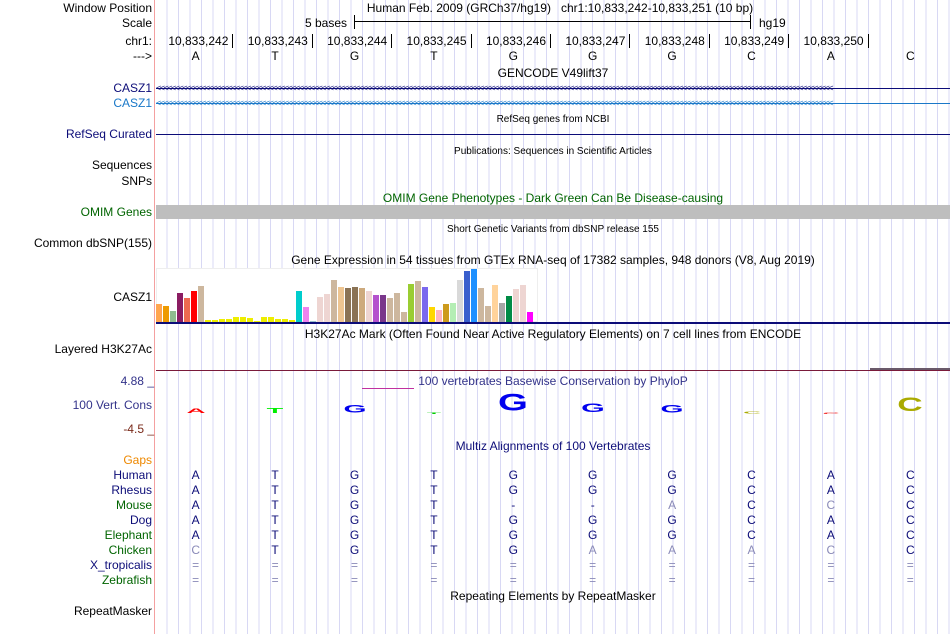 This screenshot has width=950, height=634. I want to click on dbsnp-label: Common dbSNP(155), so click(92, 243).